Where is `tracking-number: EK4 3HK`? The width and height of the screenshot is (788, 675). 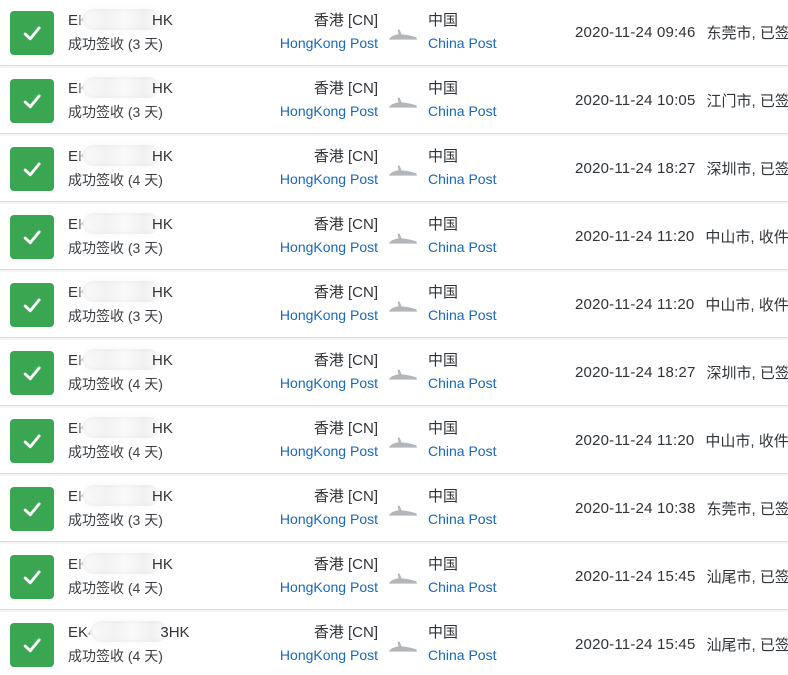 tracking-number: EK4 3HK is located at coordinates (159, 633).